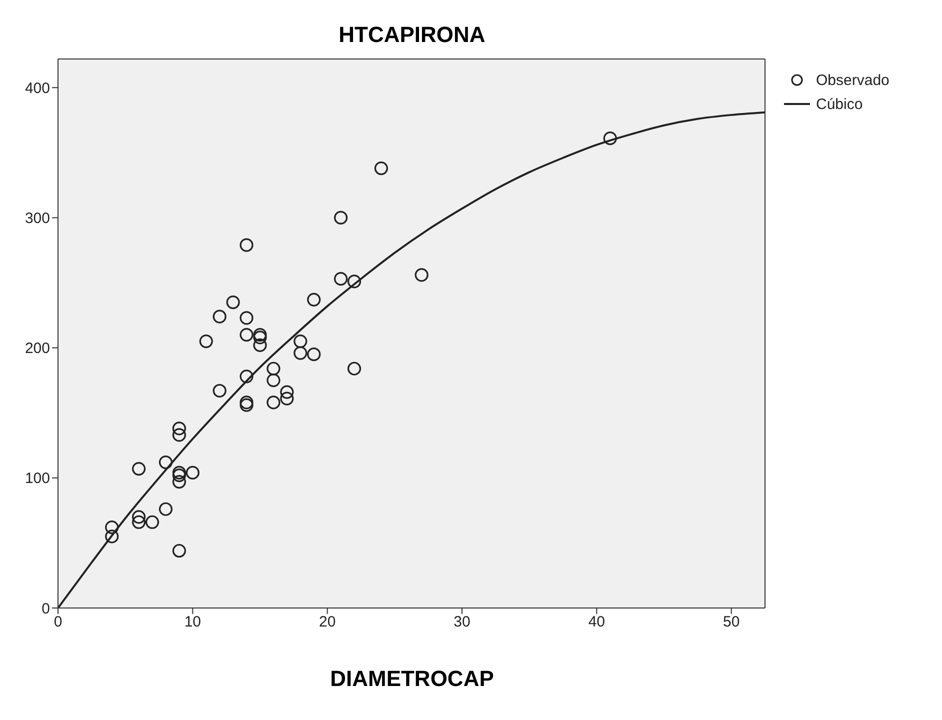  What do you see at coordinates (58, 622) in the screenshot?
I see `x-tick-label: 0` at bounding box center [58, 622].